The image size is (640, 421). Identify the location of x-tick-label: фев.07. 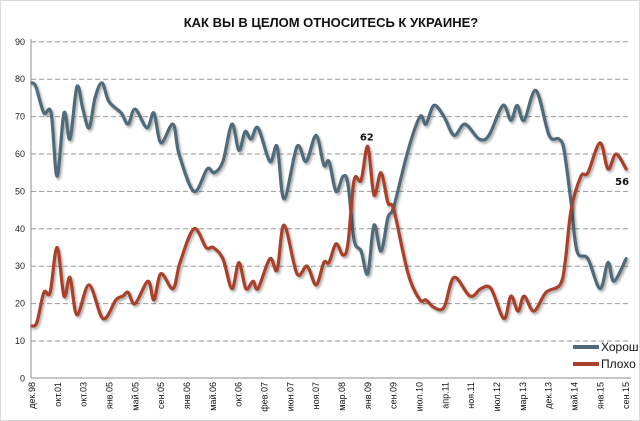
(264, 397).